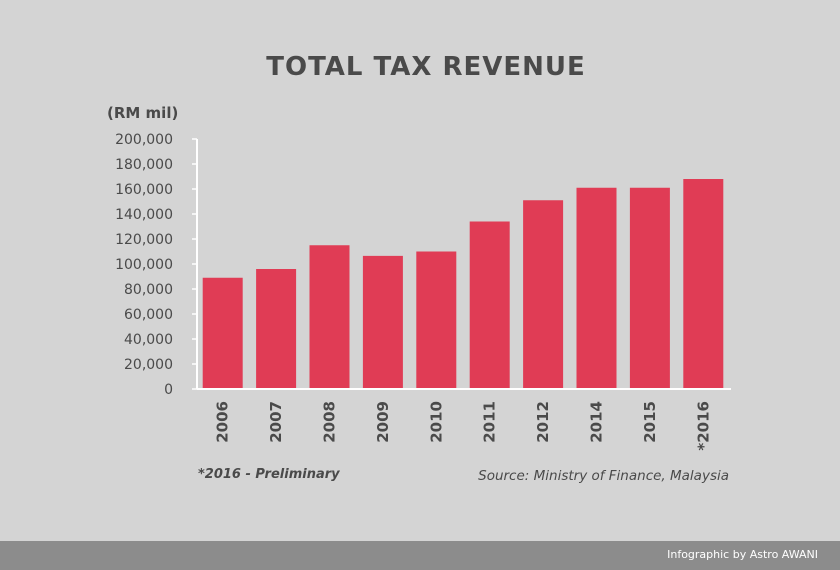 Image resolution: width=840 pixels, height=570 pixels. Describe the element at coordinates (168, 390) in the screenshot. I see `y-tick-label: 0` at that location.